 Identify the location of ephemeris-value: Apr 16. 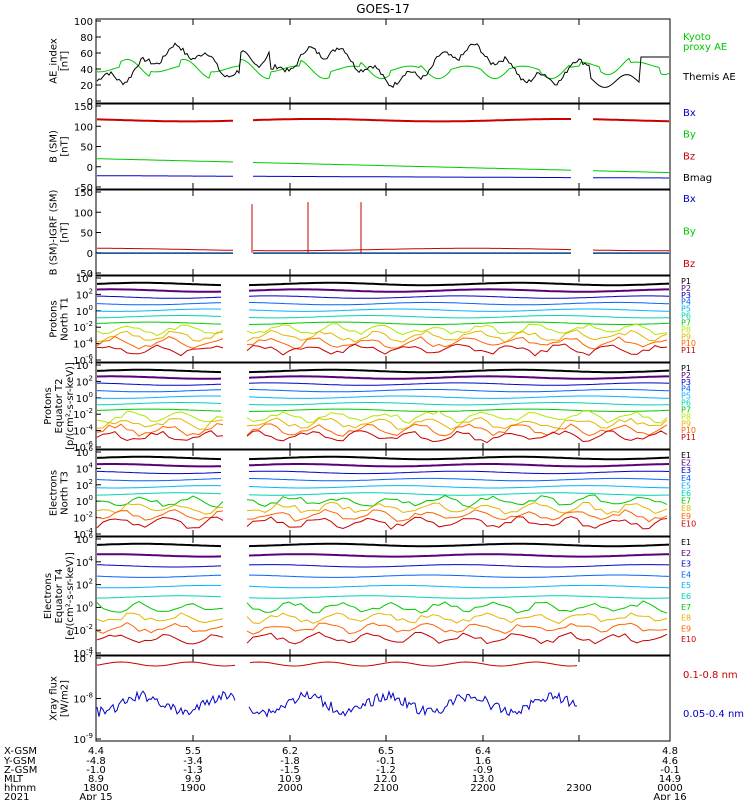
(669, 796).